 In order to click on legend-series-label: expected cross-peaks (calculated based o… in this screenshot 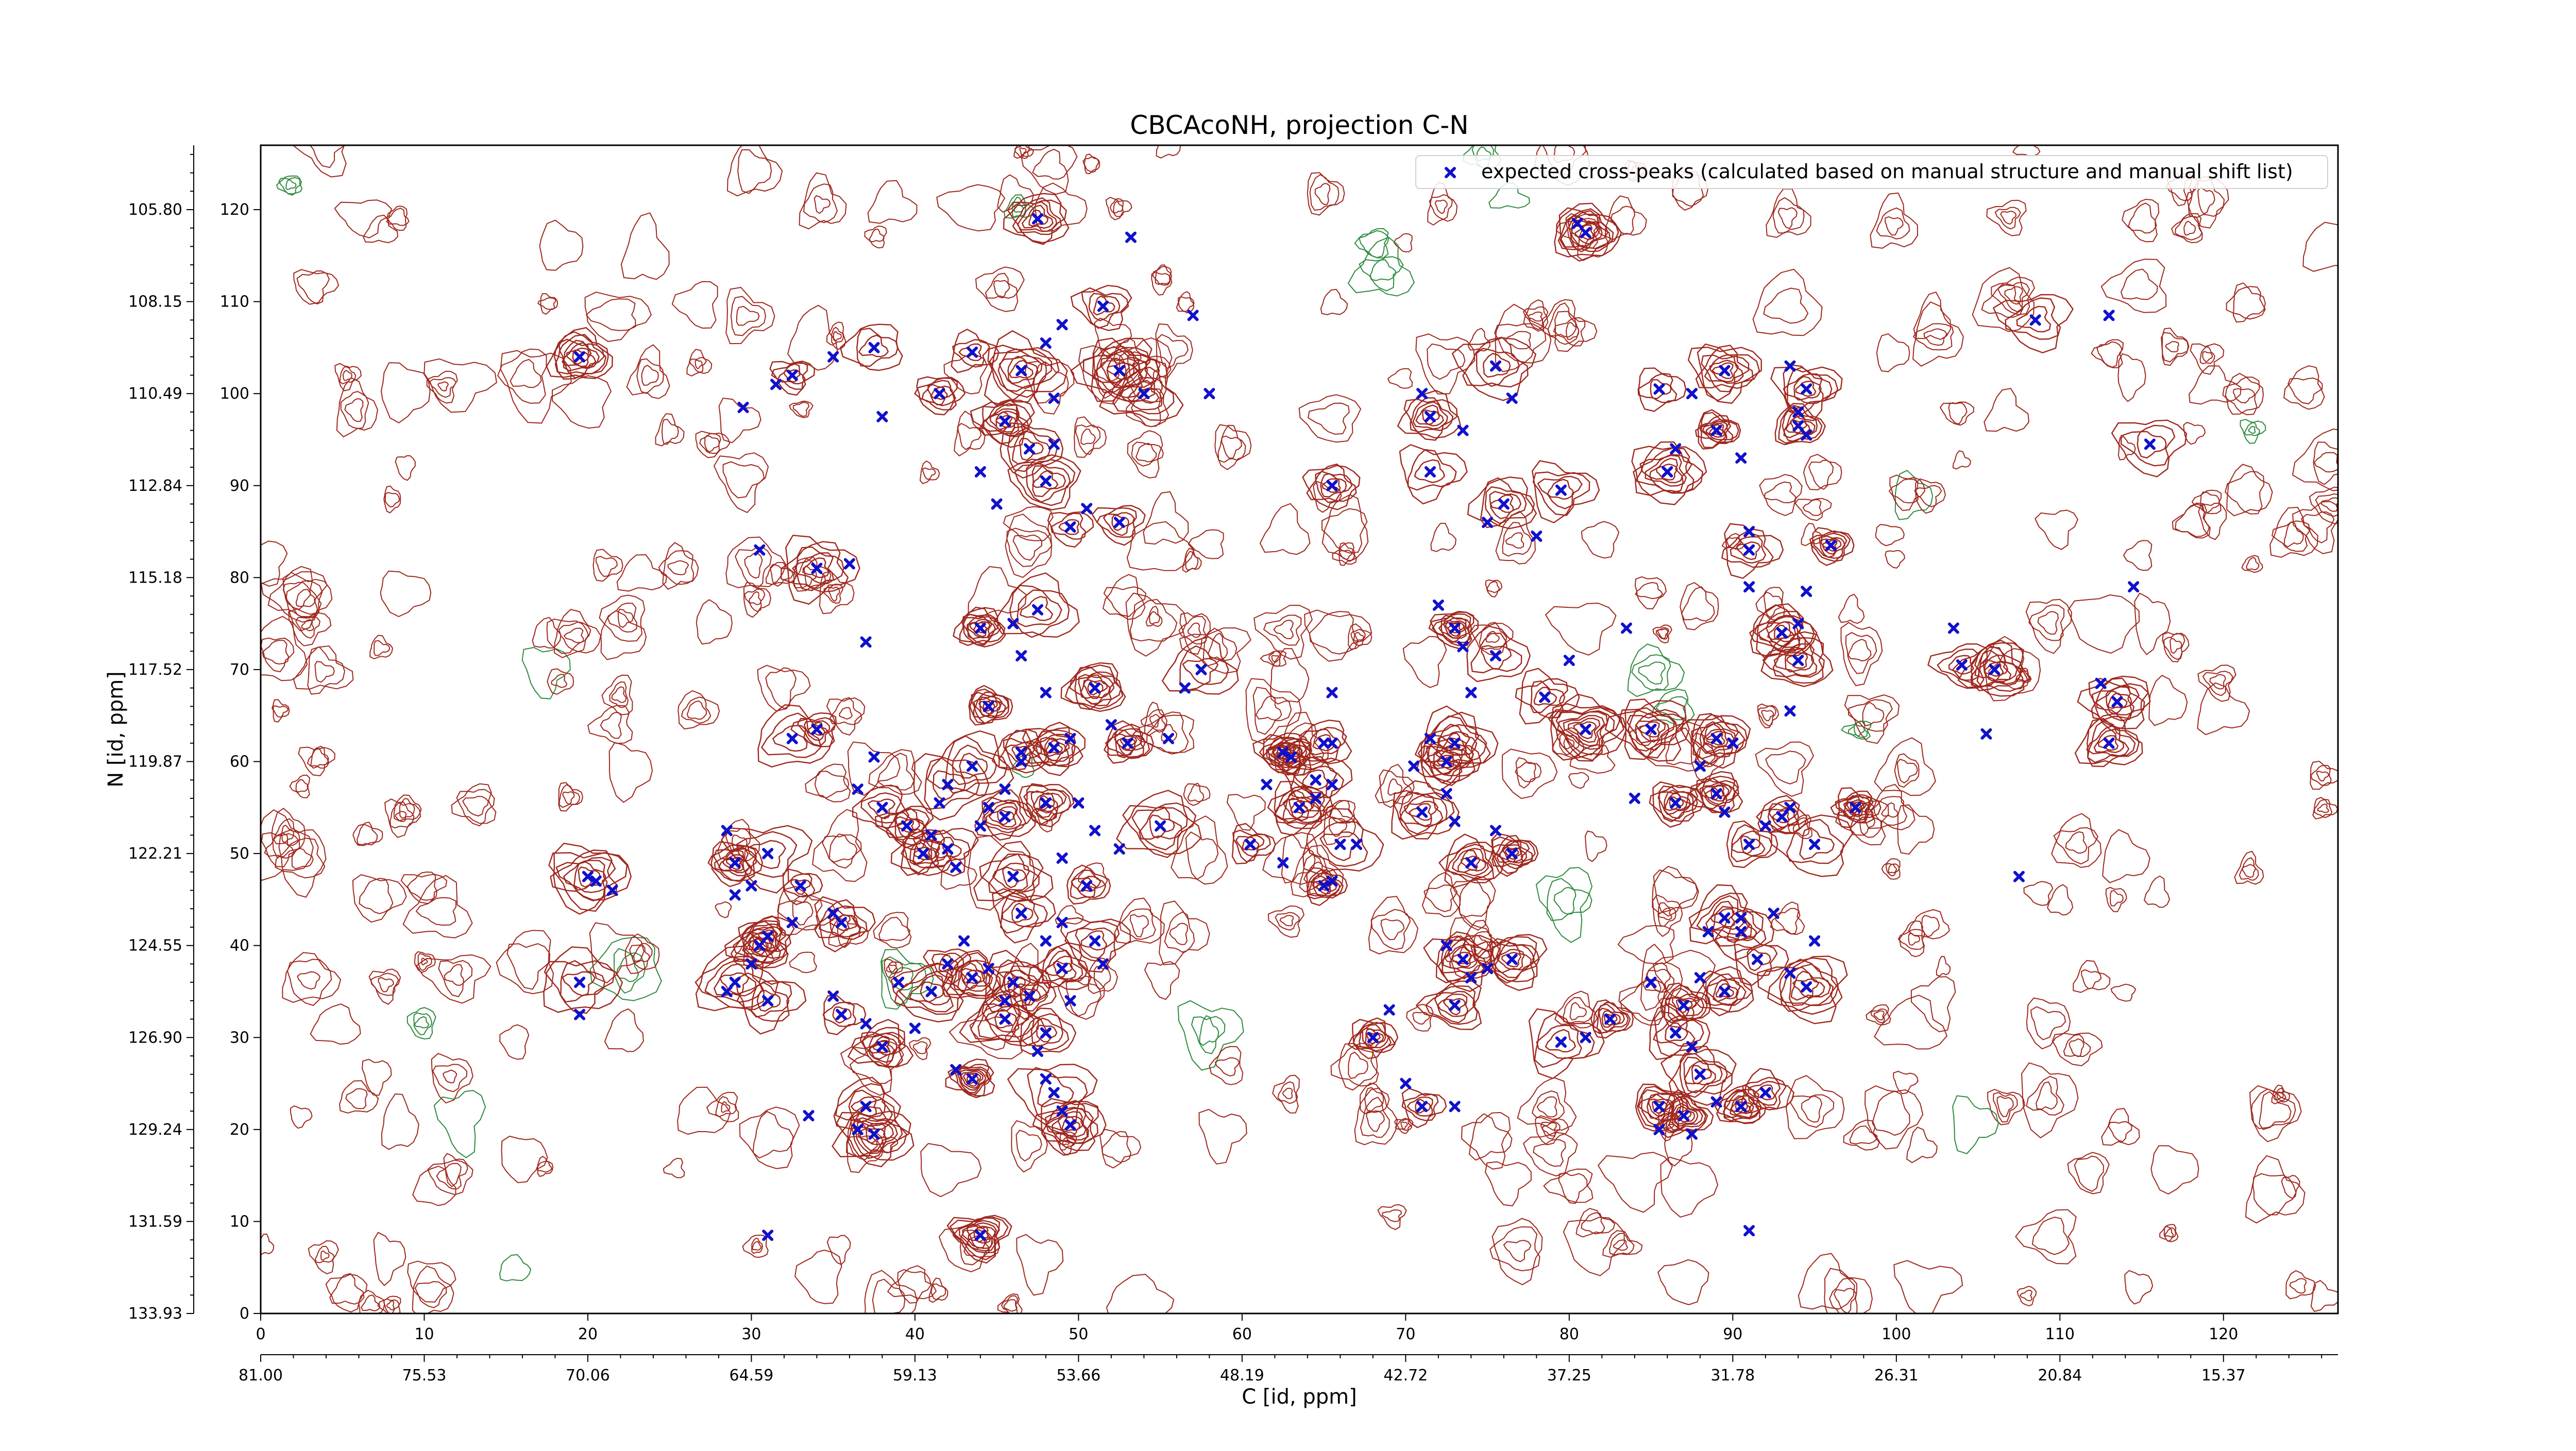, I will do `click(1887, 171)`.